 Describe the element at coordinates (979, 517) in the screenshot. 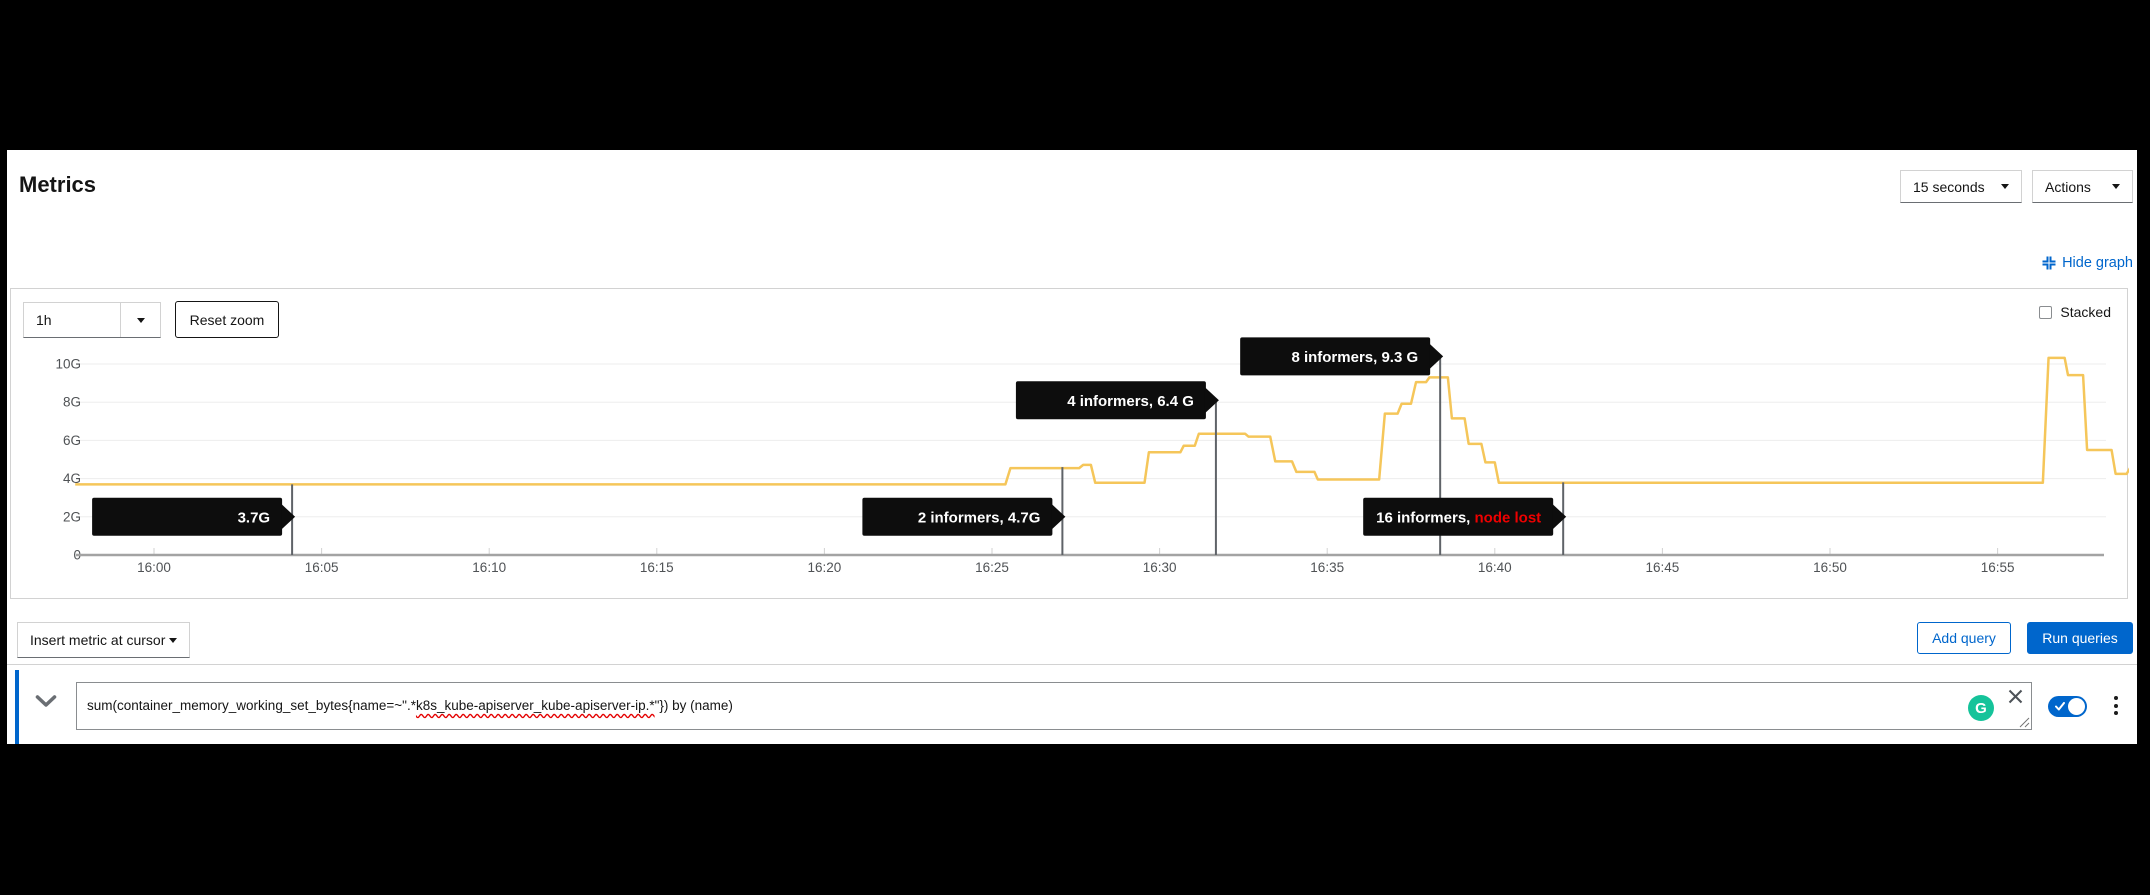

I see `annotation-label: 2 informers, 4.7G` at that location.